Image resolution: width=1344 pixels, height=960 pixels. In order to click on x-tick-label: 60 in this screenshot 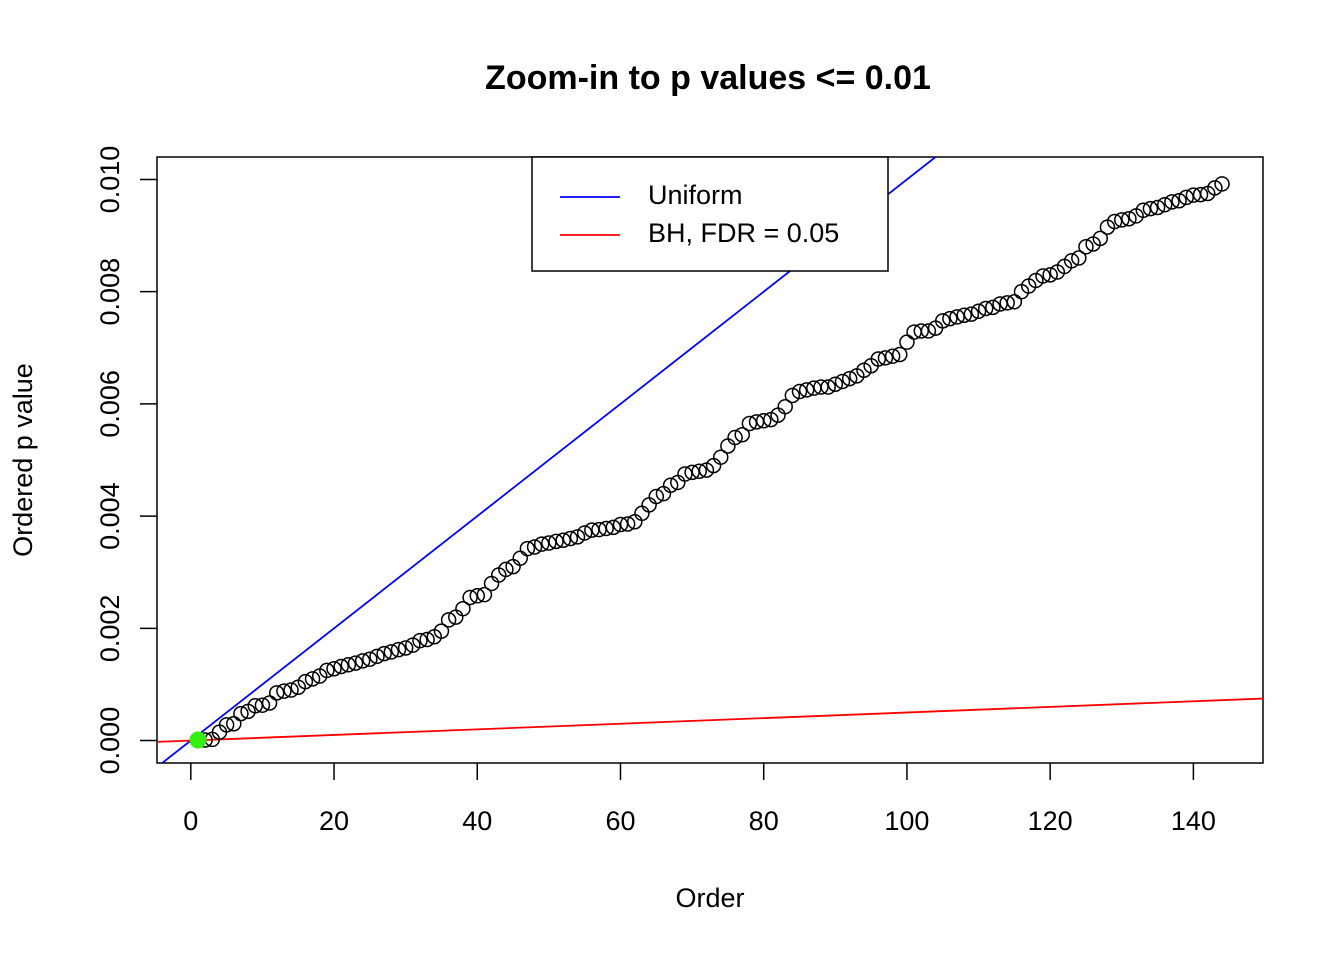, I will do `click(620, 821)`.